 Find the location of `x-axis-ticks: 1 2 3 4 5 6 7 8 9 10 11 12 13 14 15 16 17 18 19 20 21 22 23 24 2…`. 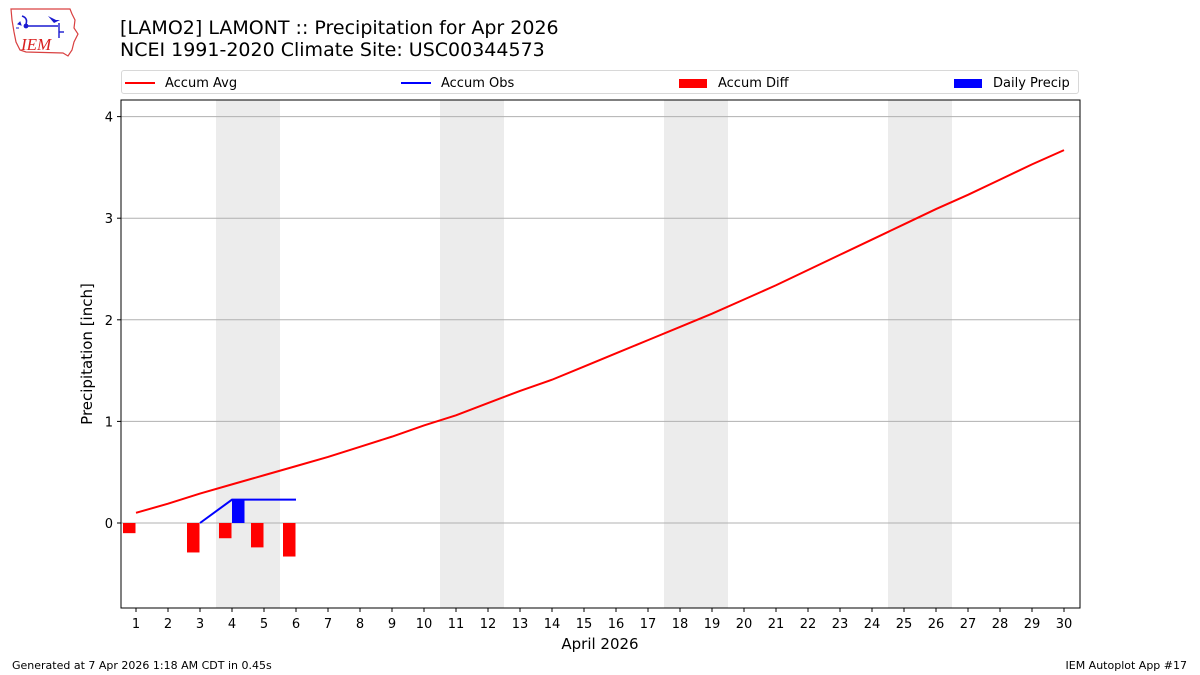

x-axis-ticks: 1 2 3 4 5 6 7 8 9 10 11 12 13 14 15 16 17 18 19 20 21 22 23 24 2… is located at coordinates (602, 620).